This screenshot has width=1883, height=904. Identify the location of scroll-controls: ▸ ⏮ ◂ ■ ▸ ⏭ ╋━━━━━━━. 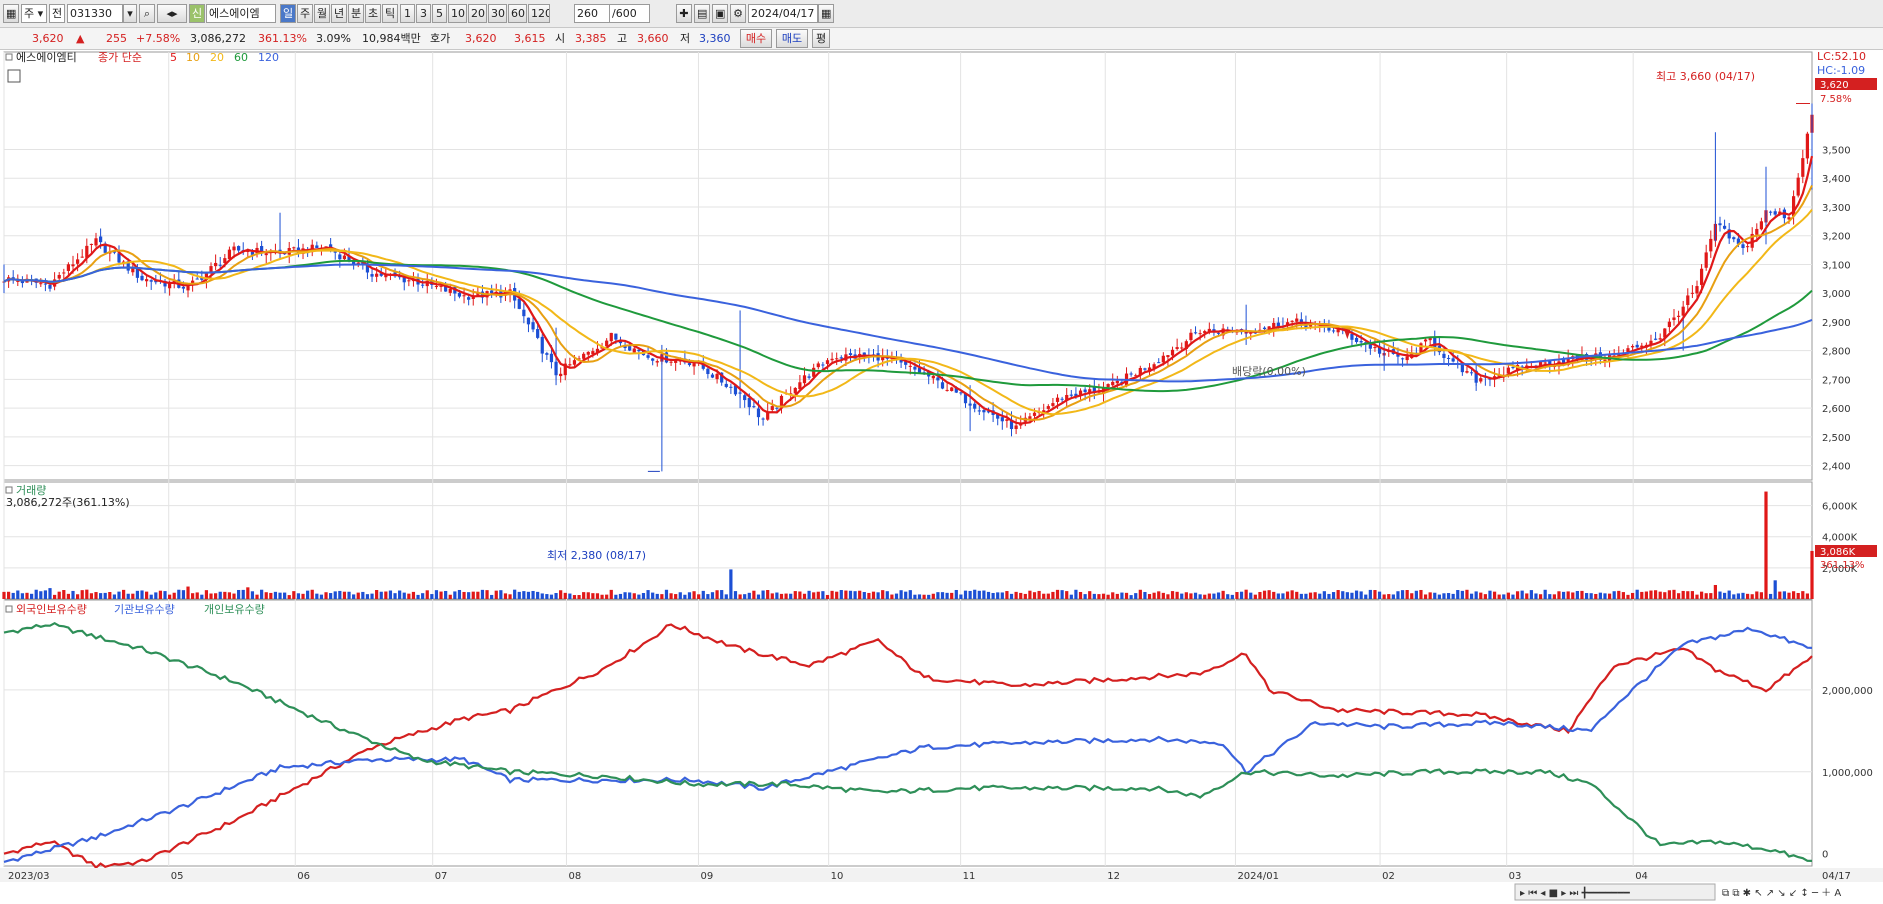
(1615, 892).